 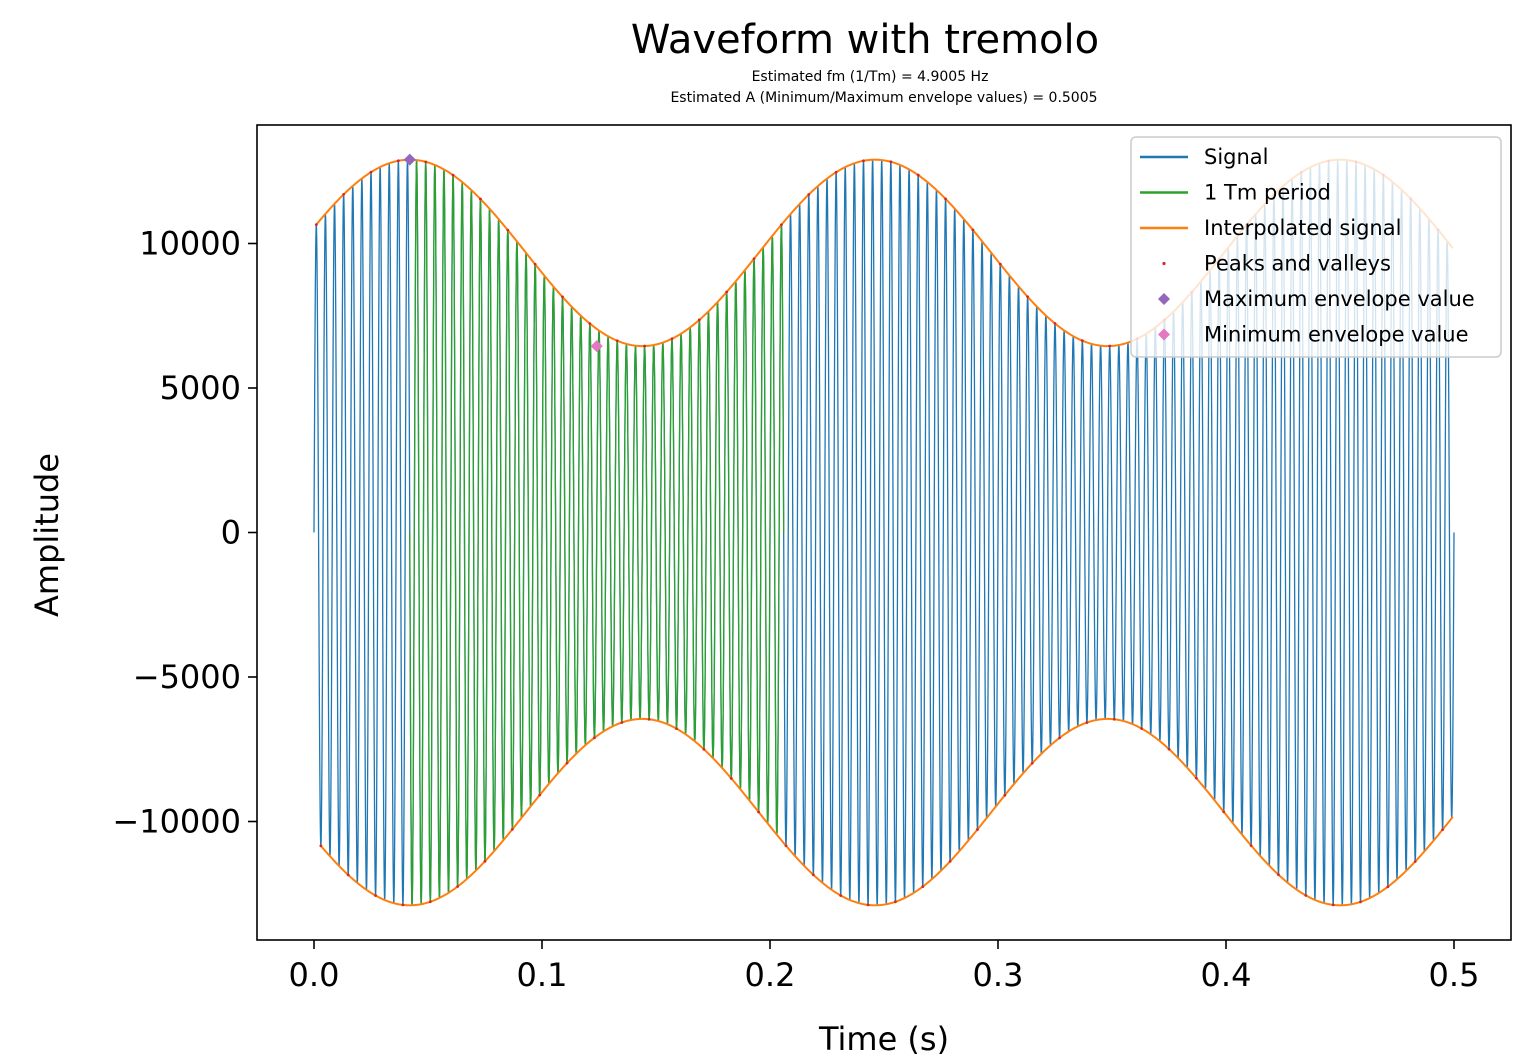 I want to click on legend-label: Interpolated signal, so click(x=1302, y=228).